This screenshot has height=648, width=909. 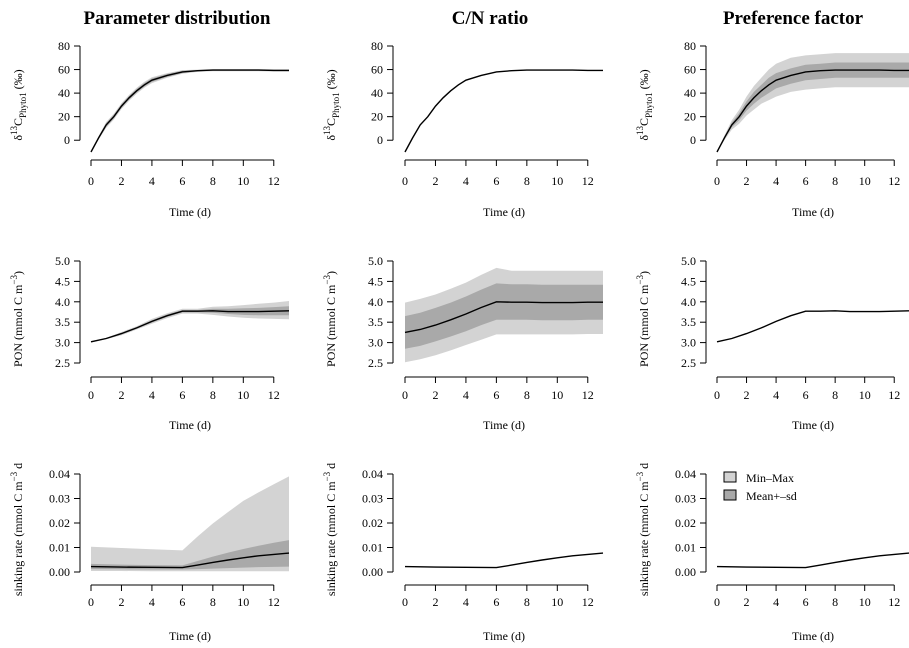 I want to click on y-tick-label: 40, so click(x=690, y=93).